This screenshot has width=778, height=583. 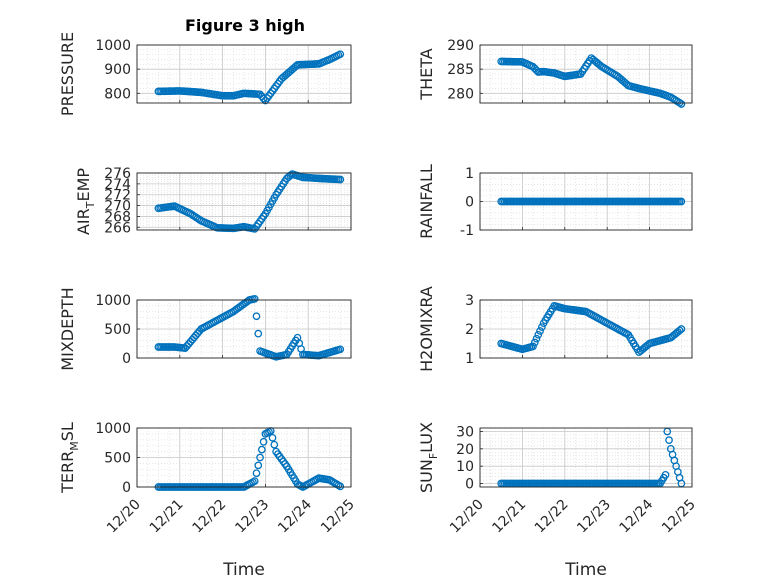 I want to click on y-tick-label: 274, so click(x=117, y=185).